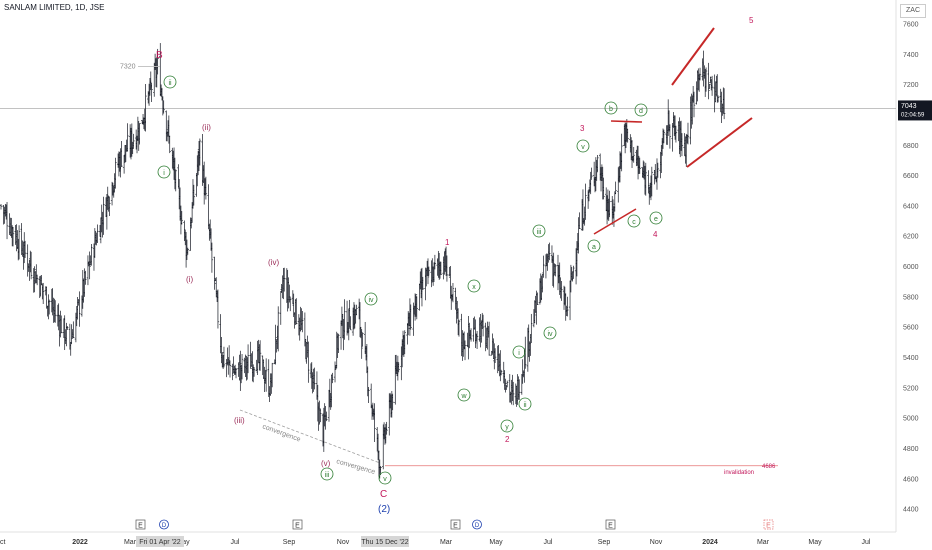 The image size is (932, 550). What do you see at coordinates (911, 297) in the screenshot?
I see `price-tick-label: 5800` at bounding box center [911, 297].